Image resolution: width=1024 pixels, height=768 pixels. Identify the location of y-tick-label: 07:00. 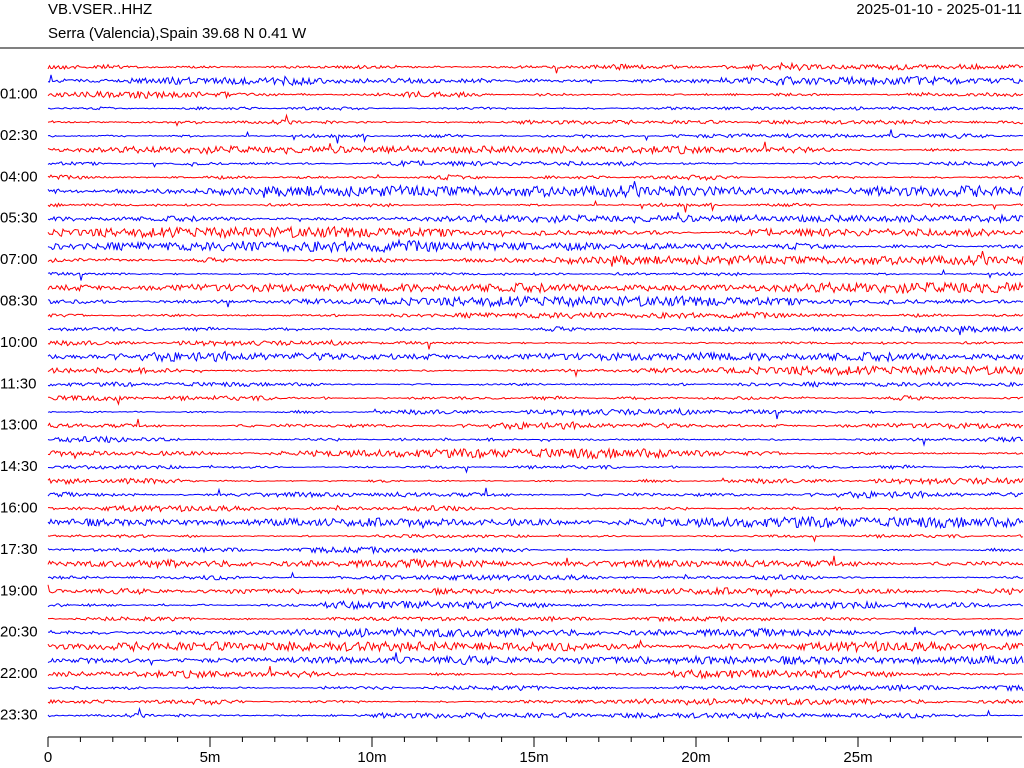
(19, 259).